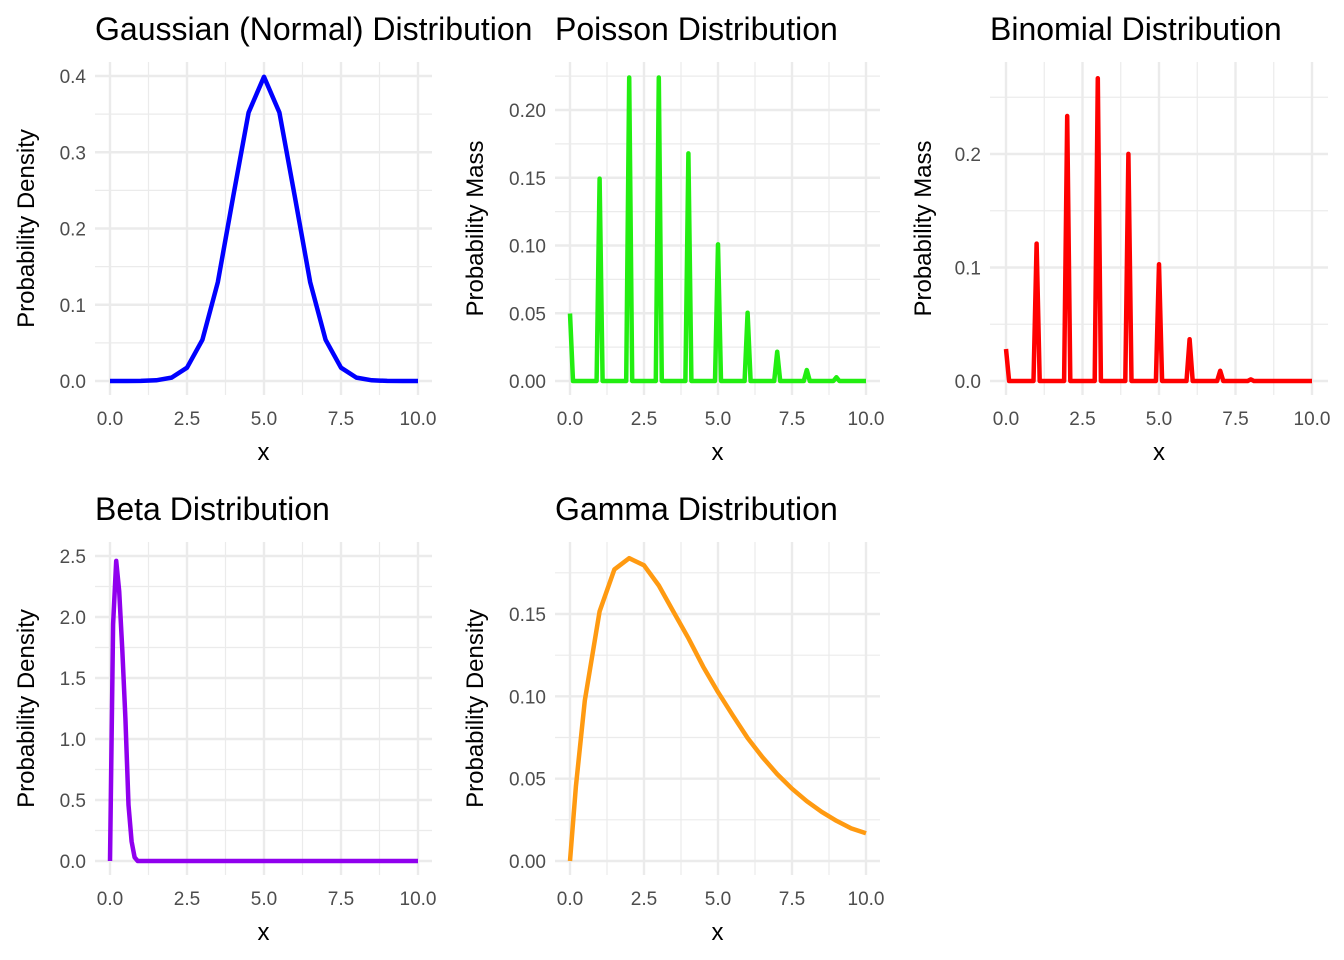 This screenshot has height=960, width=1344. Describe the element at coordinates (313, 29) in the screenshot. I see `chart-title: Gaussian (Normal) Distribution` at that location.